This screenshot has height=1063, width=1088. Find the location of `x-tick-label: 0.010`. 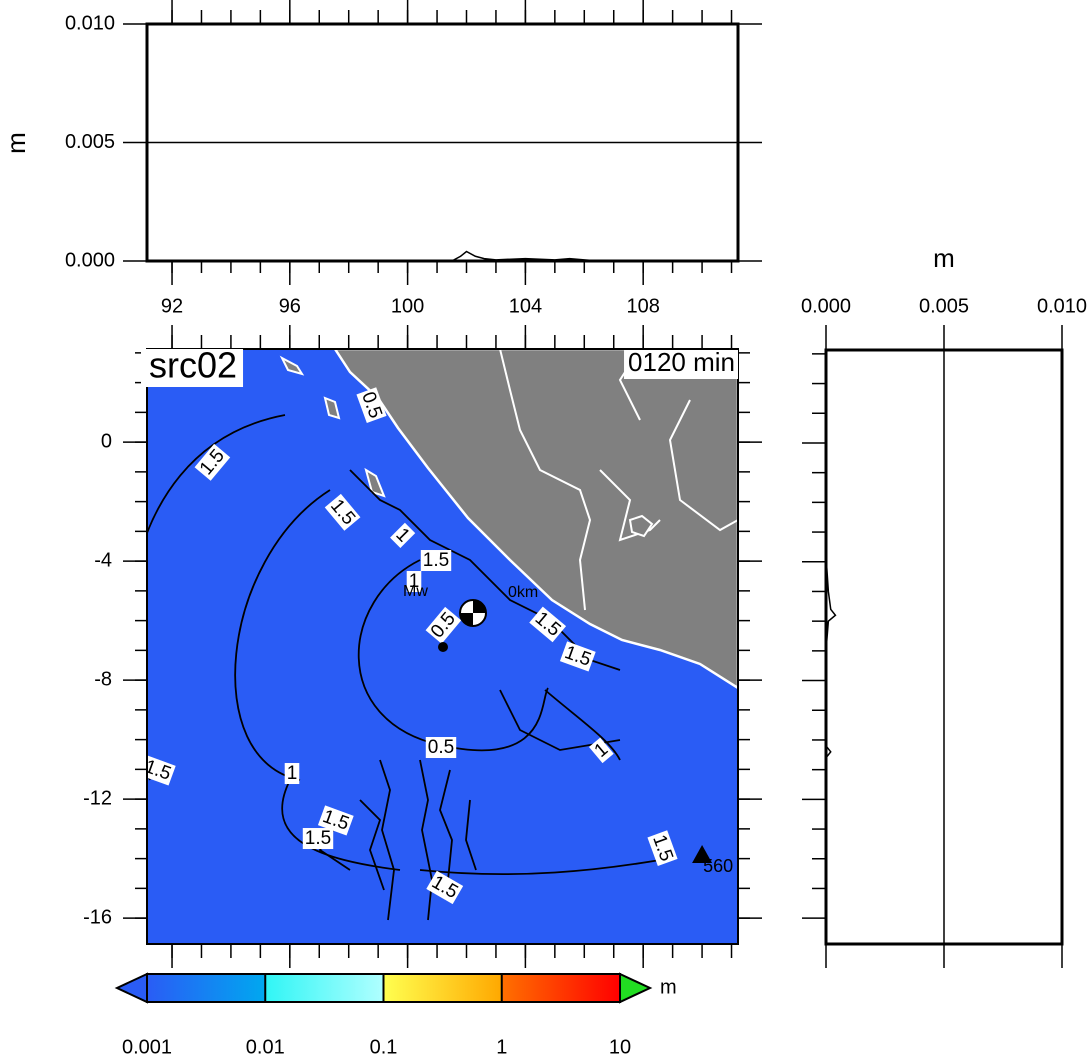

x-tick-label: 0.010 is located at coordinates (1062, 306).